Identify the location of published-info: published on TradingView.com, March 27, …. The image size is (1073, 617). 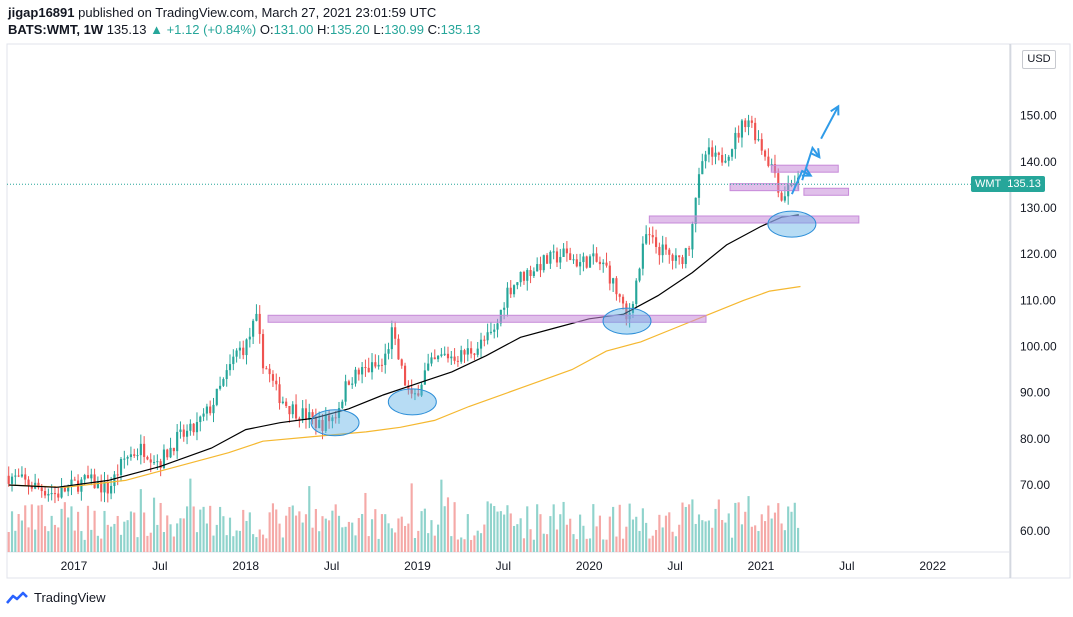
(257, 12).